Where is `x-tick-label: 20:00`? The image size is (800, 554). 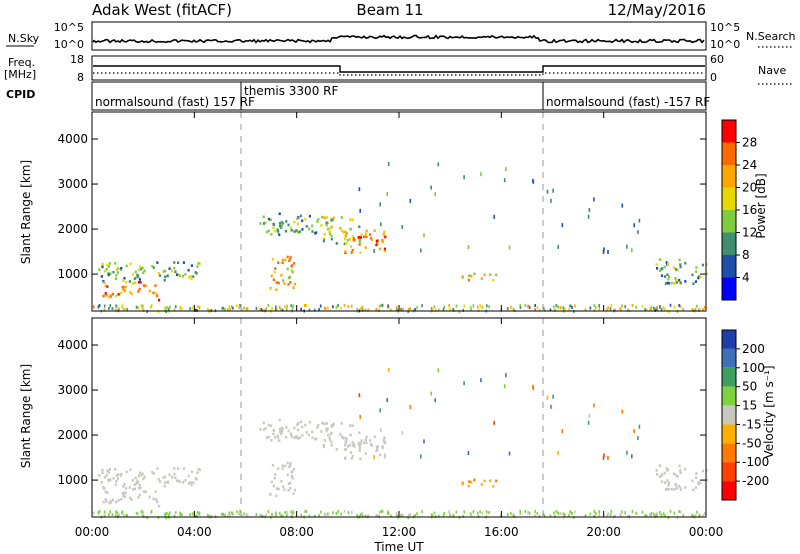 x-tick-label: 20:00 is located at coordinates (603, 532).